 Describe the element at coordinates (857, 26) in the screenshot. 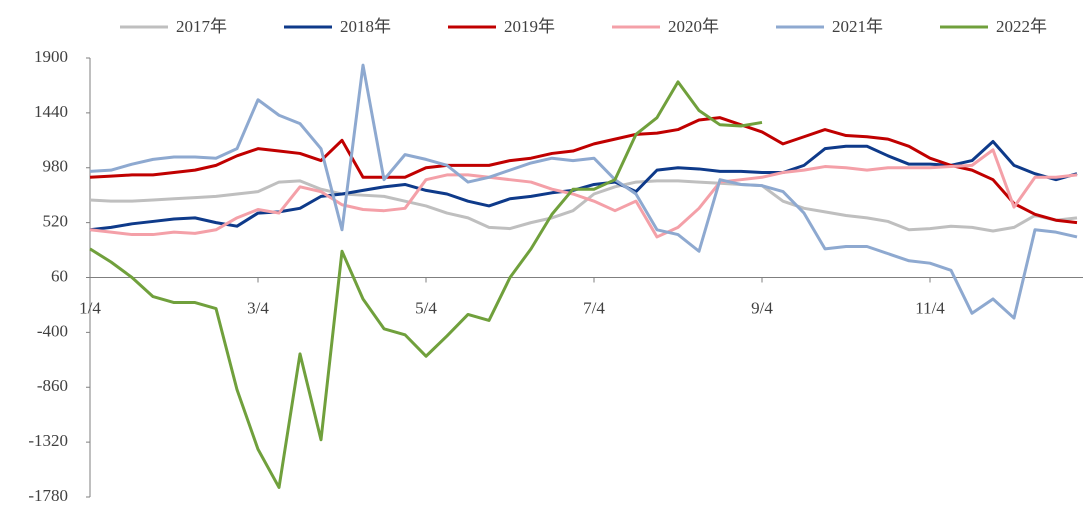

I see `legend-label: 2021年` at that location.